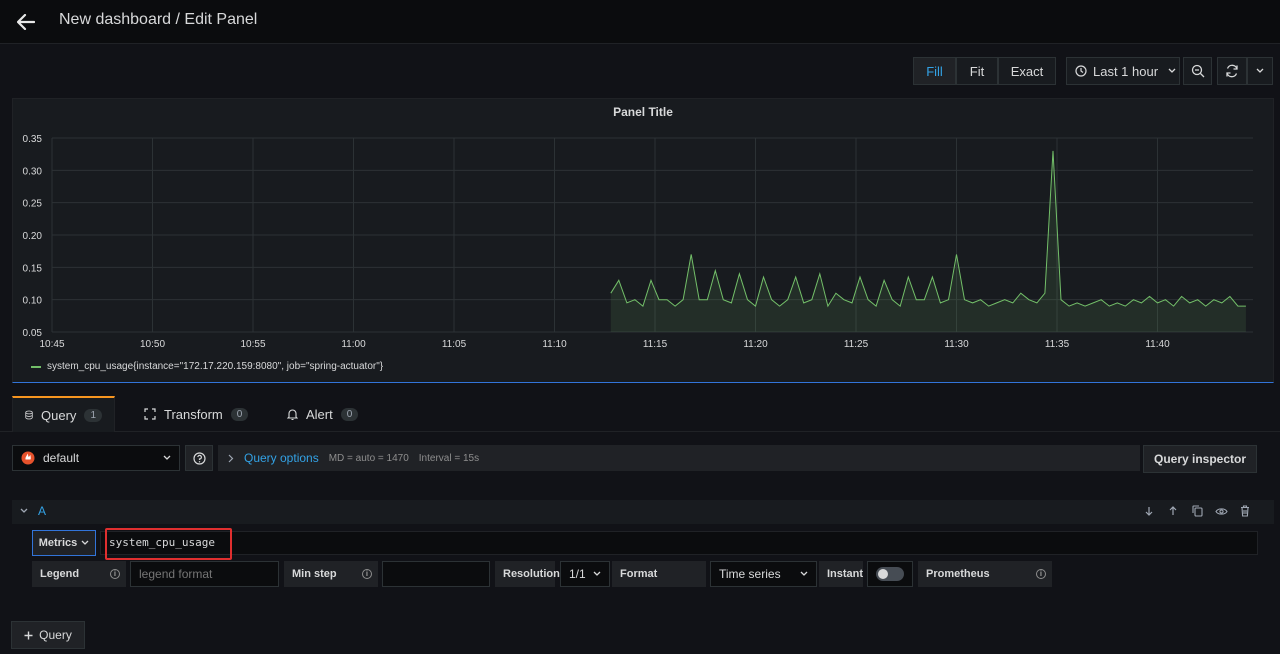 Image resolution: width=1280 pixels, height=654 pixels. What do you see at coordinates (36, 366) in the screenshot?
I see `legend-swatch` at bounding box center [36, 366].